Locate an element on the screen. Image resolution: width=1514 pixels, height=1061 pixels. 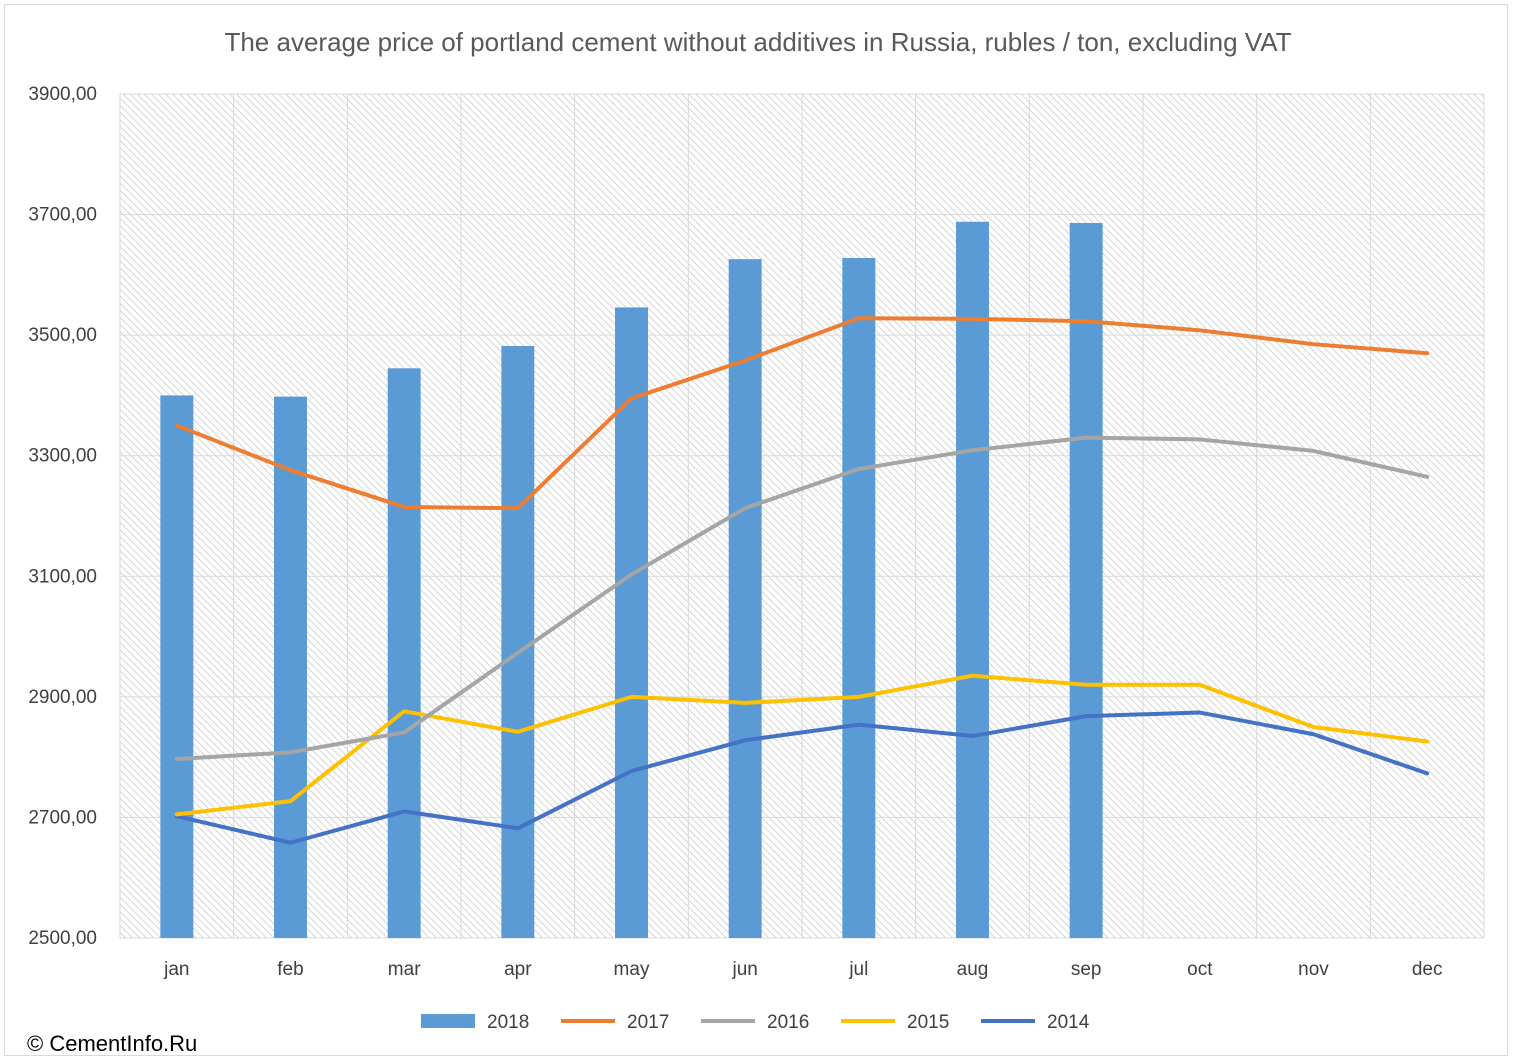
x-tick-label: aug is located at coordinates (973, 969).